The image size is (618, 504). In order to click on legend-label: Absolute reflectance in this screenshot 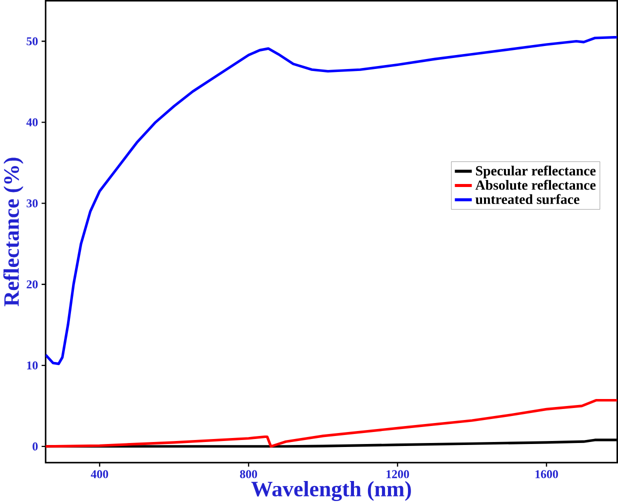, I will do `click(535, 185)`.